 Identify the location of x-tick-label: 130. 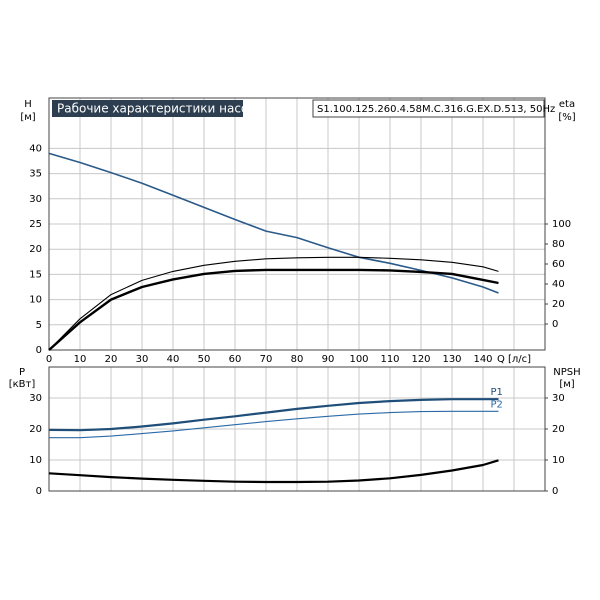
(451, 359).